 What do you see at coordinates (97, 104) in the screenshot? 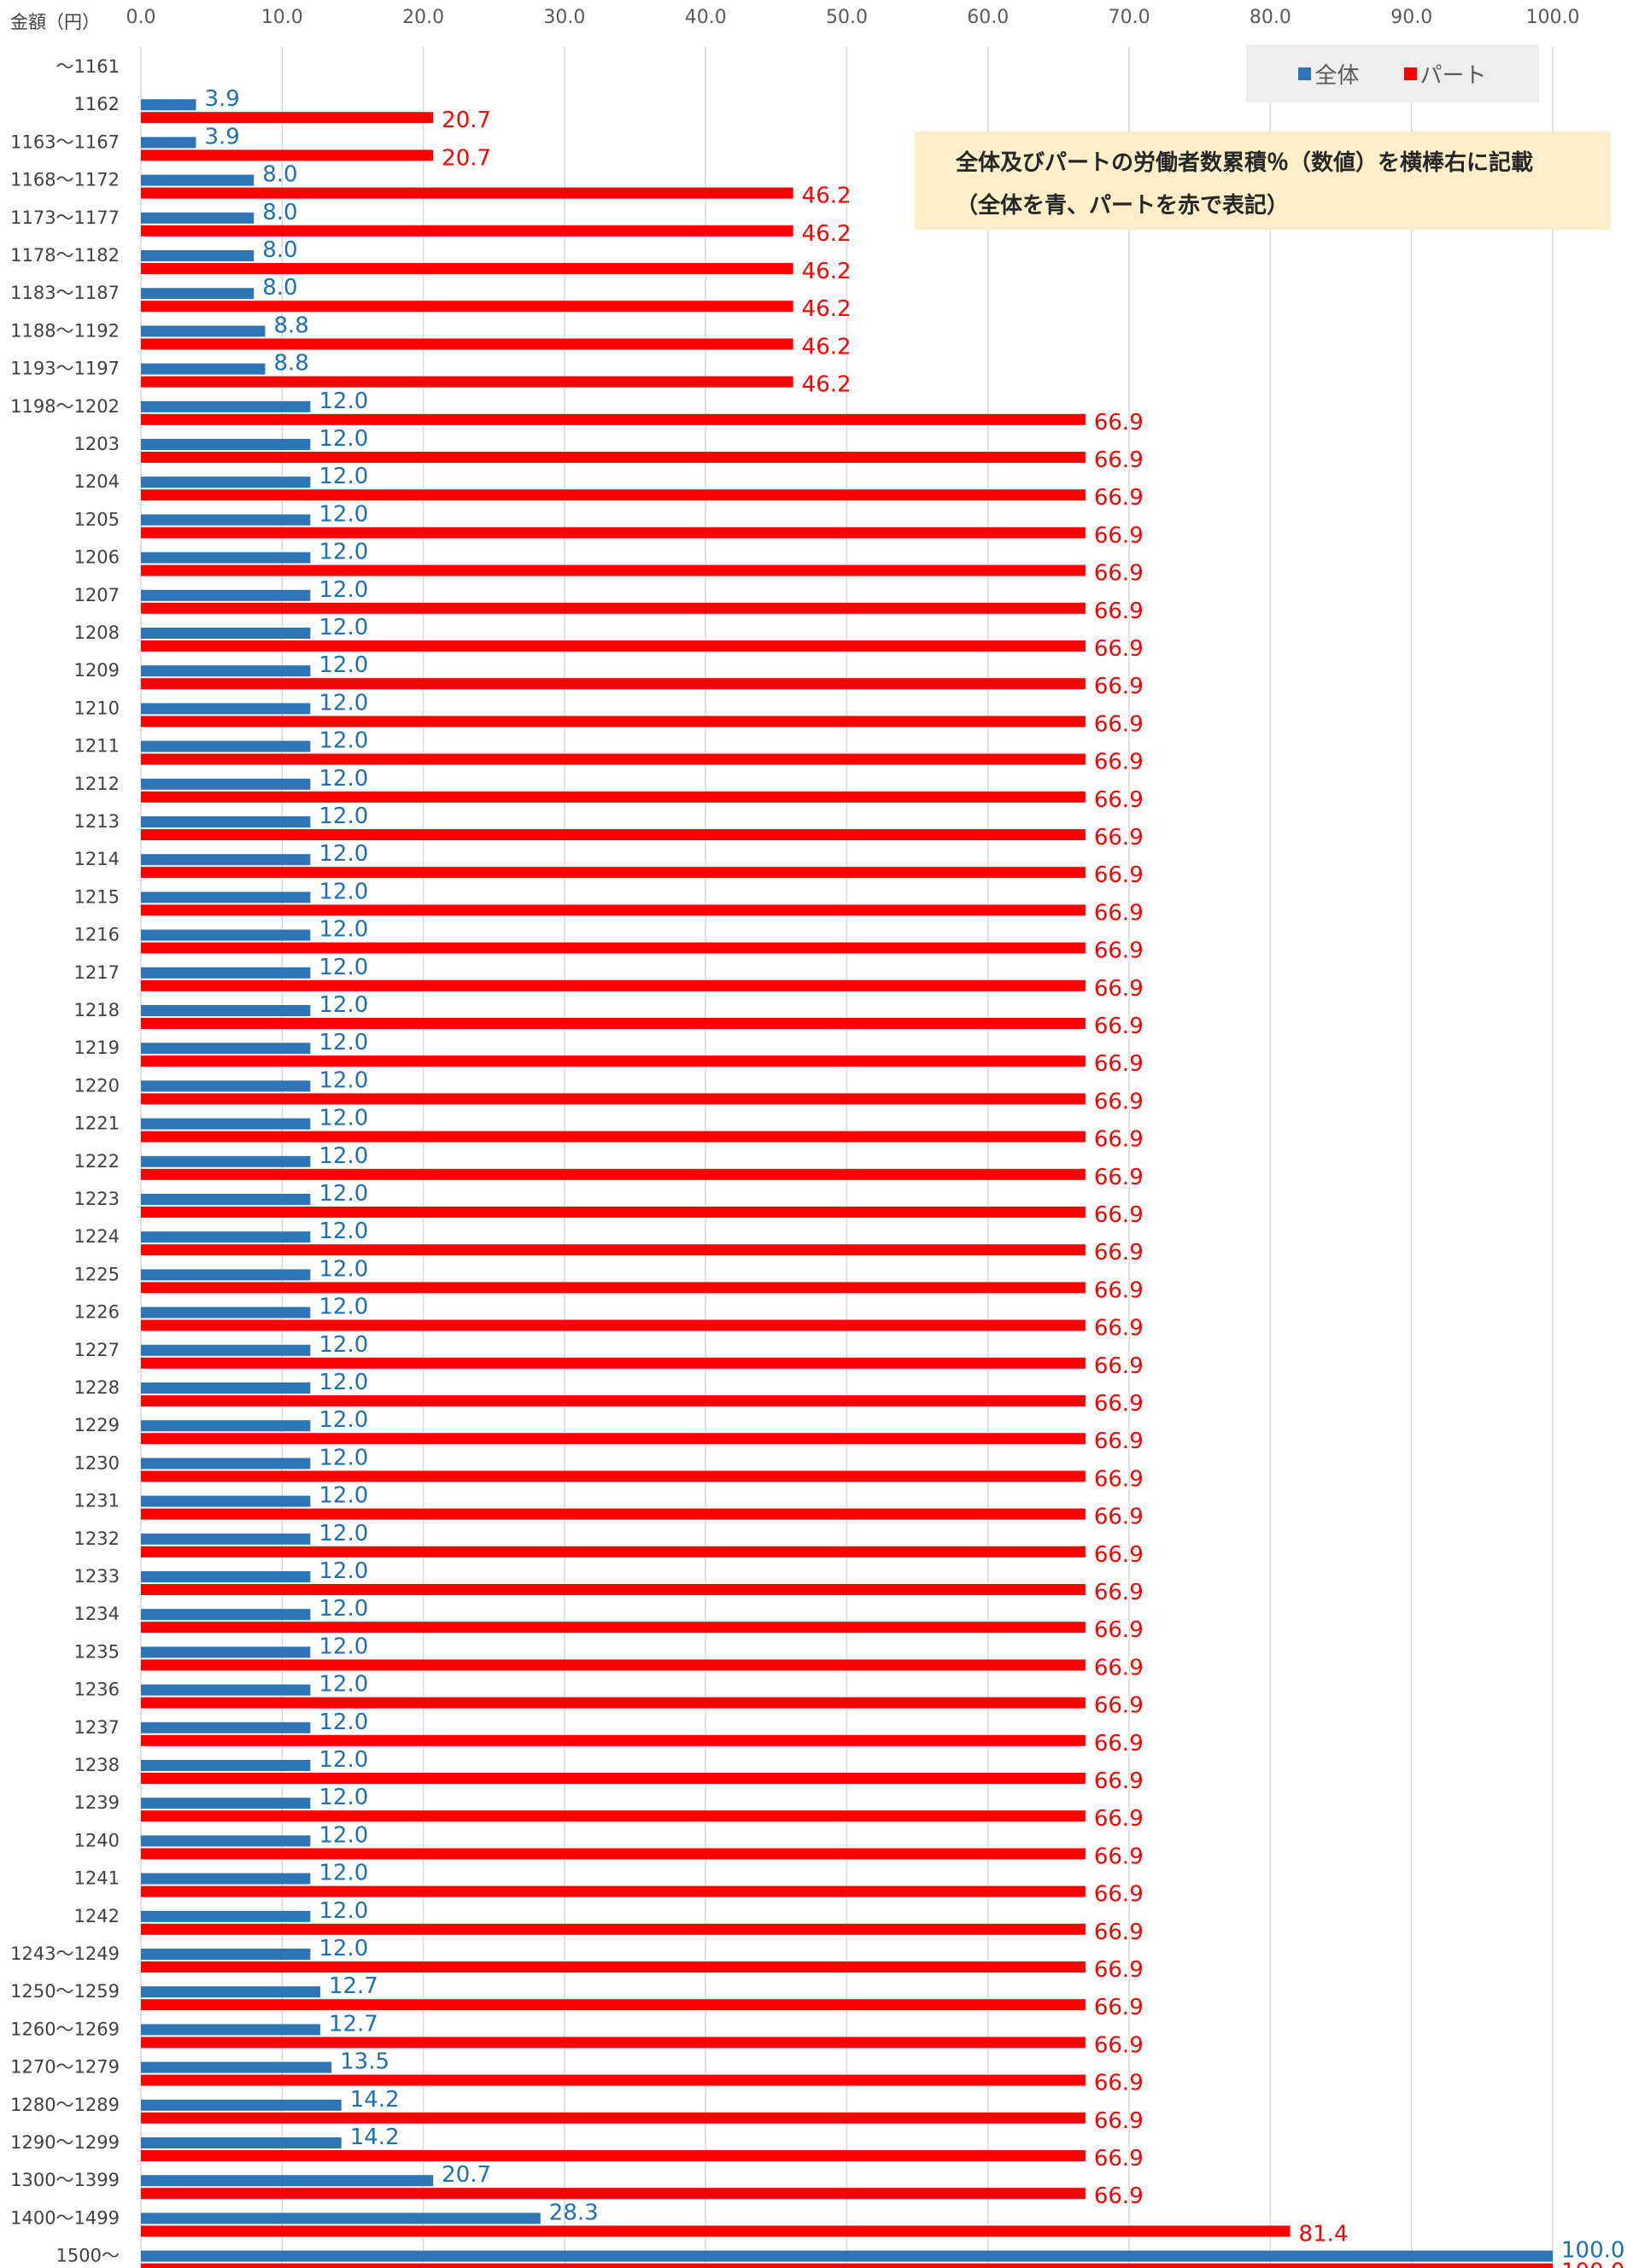
I see `category-label: 1162` at bounding box center [97, 104].